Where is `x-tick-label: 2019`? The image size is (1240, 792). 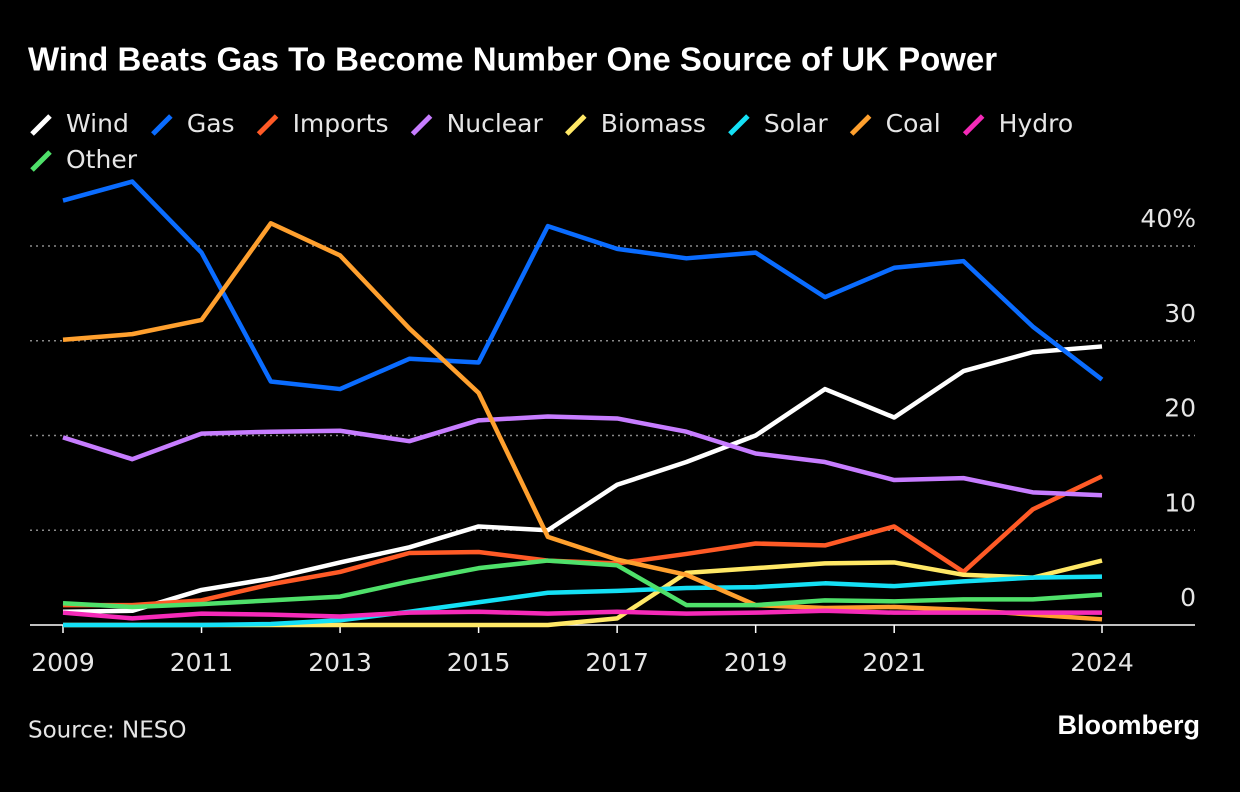 x-tick-label: 2019 is located at coordinates (756, 662).